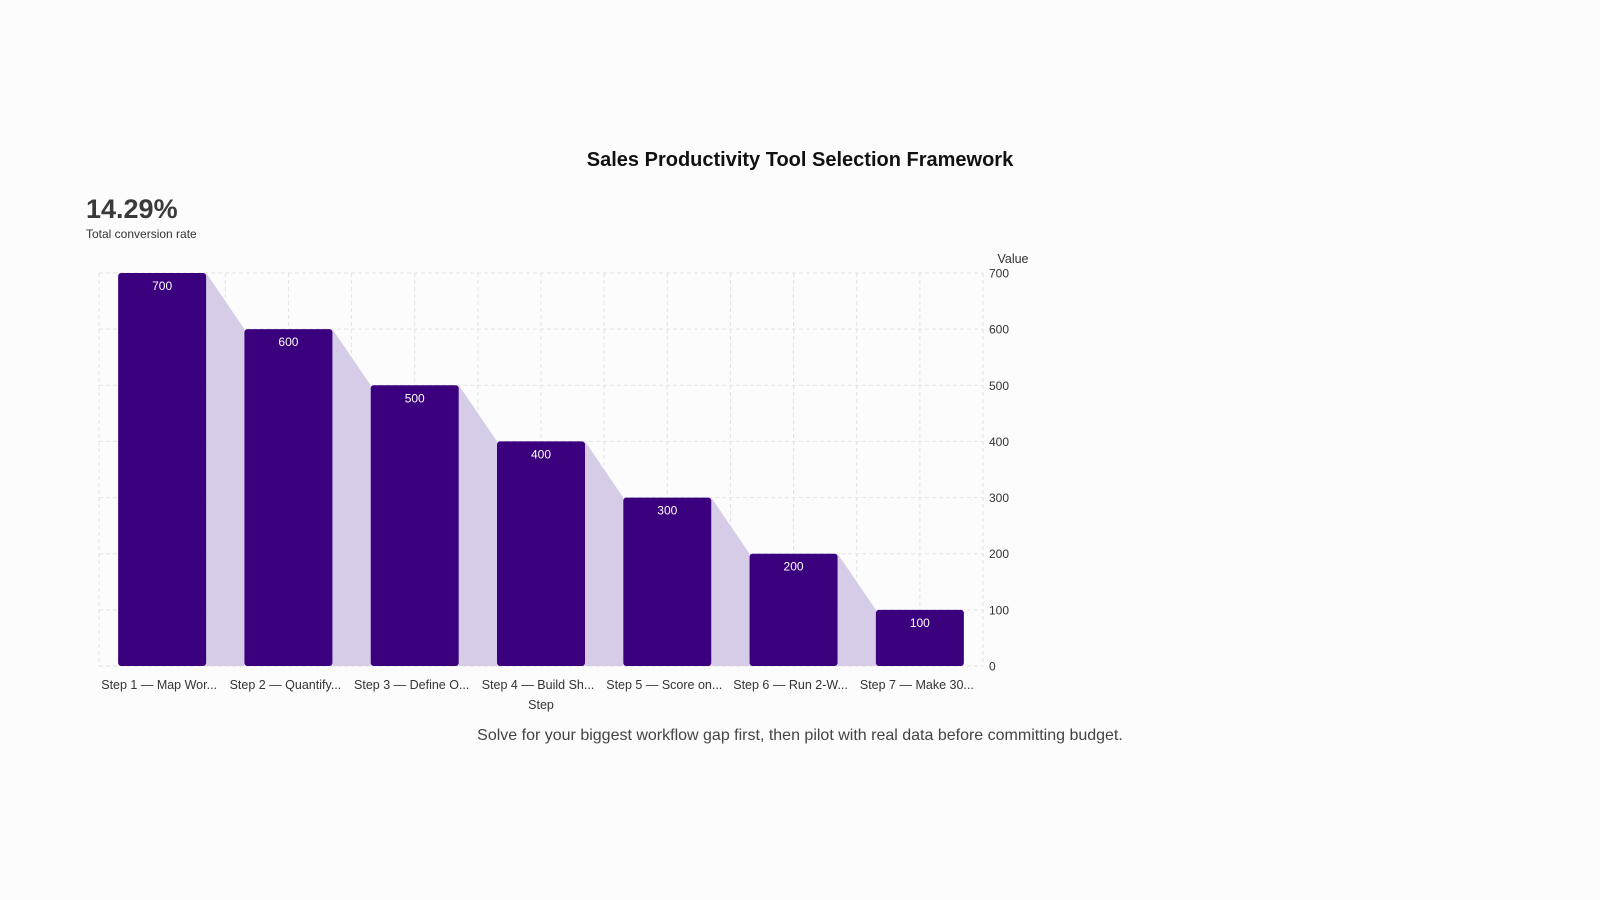 This screenshot has height=900, width=1600. I want to click on y-axis-title: Value, so click(1012, 259).